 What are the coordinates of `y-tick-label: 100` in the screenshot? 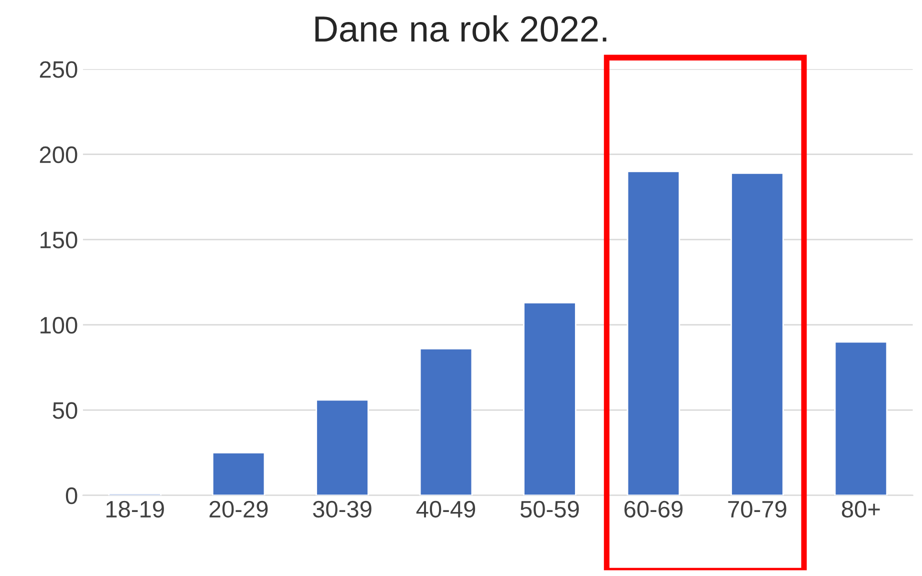 It's located at (59, 325).